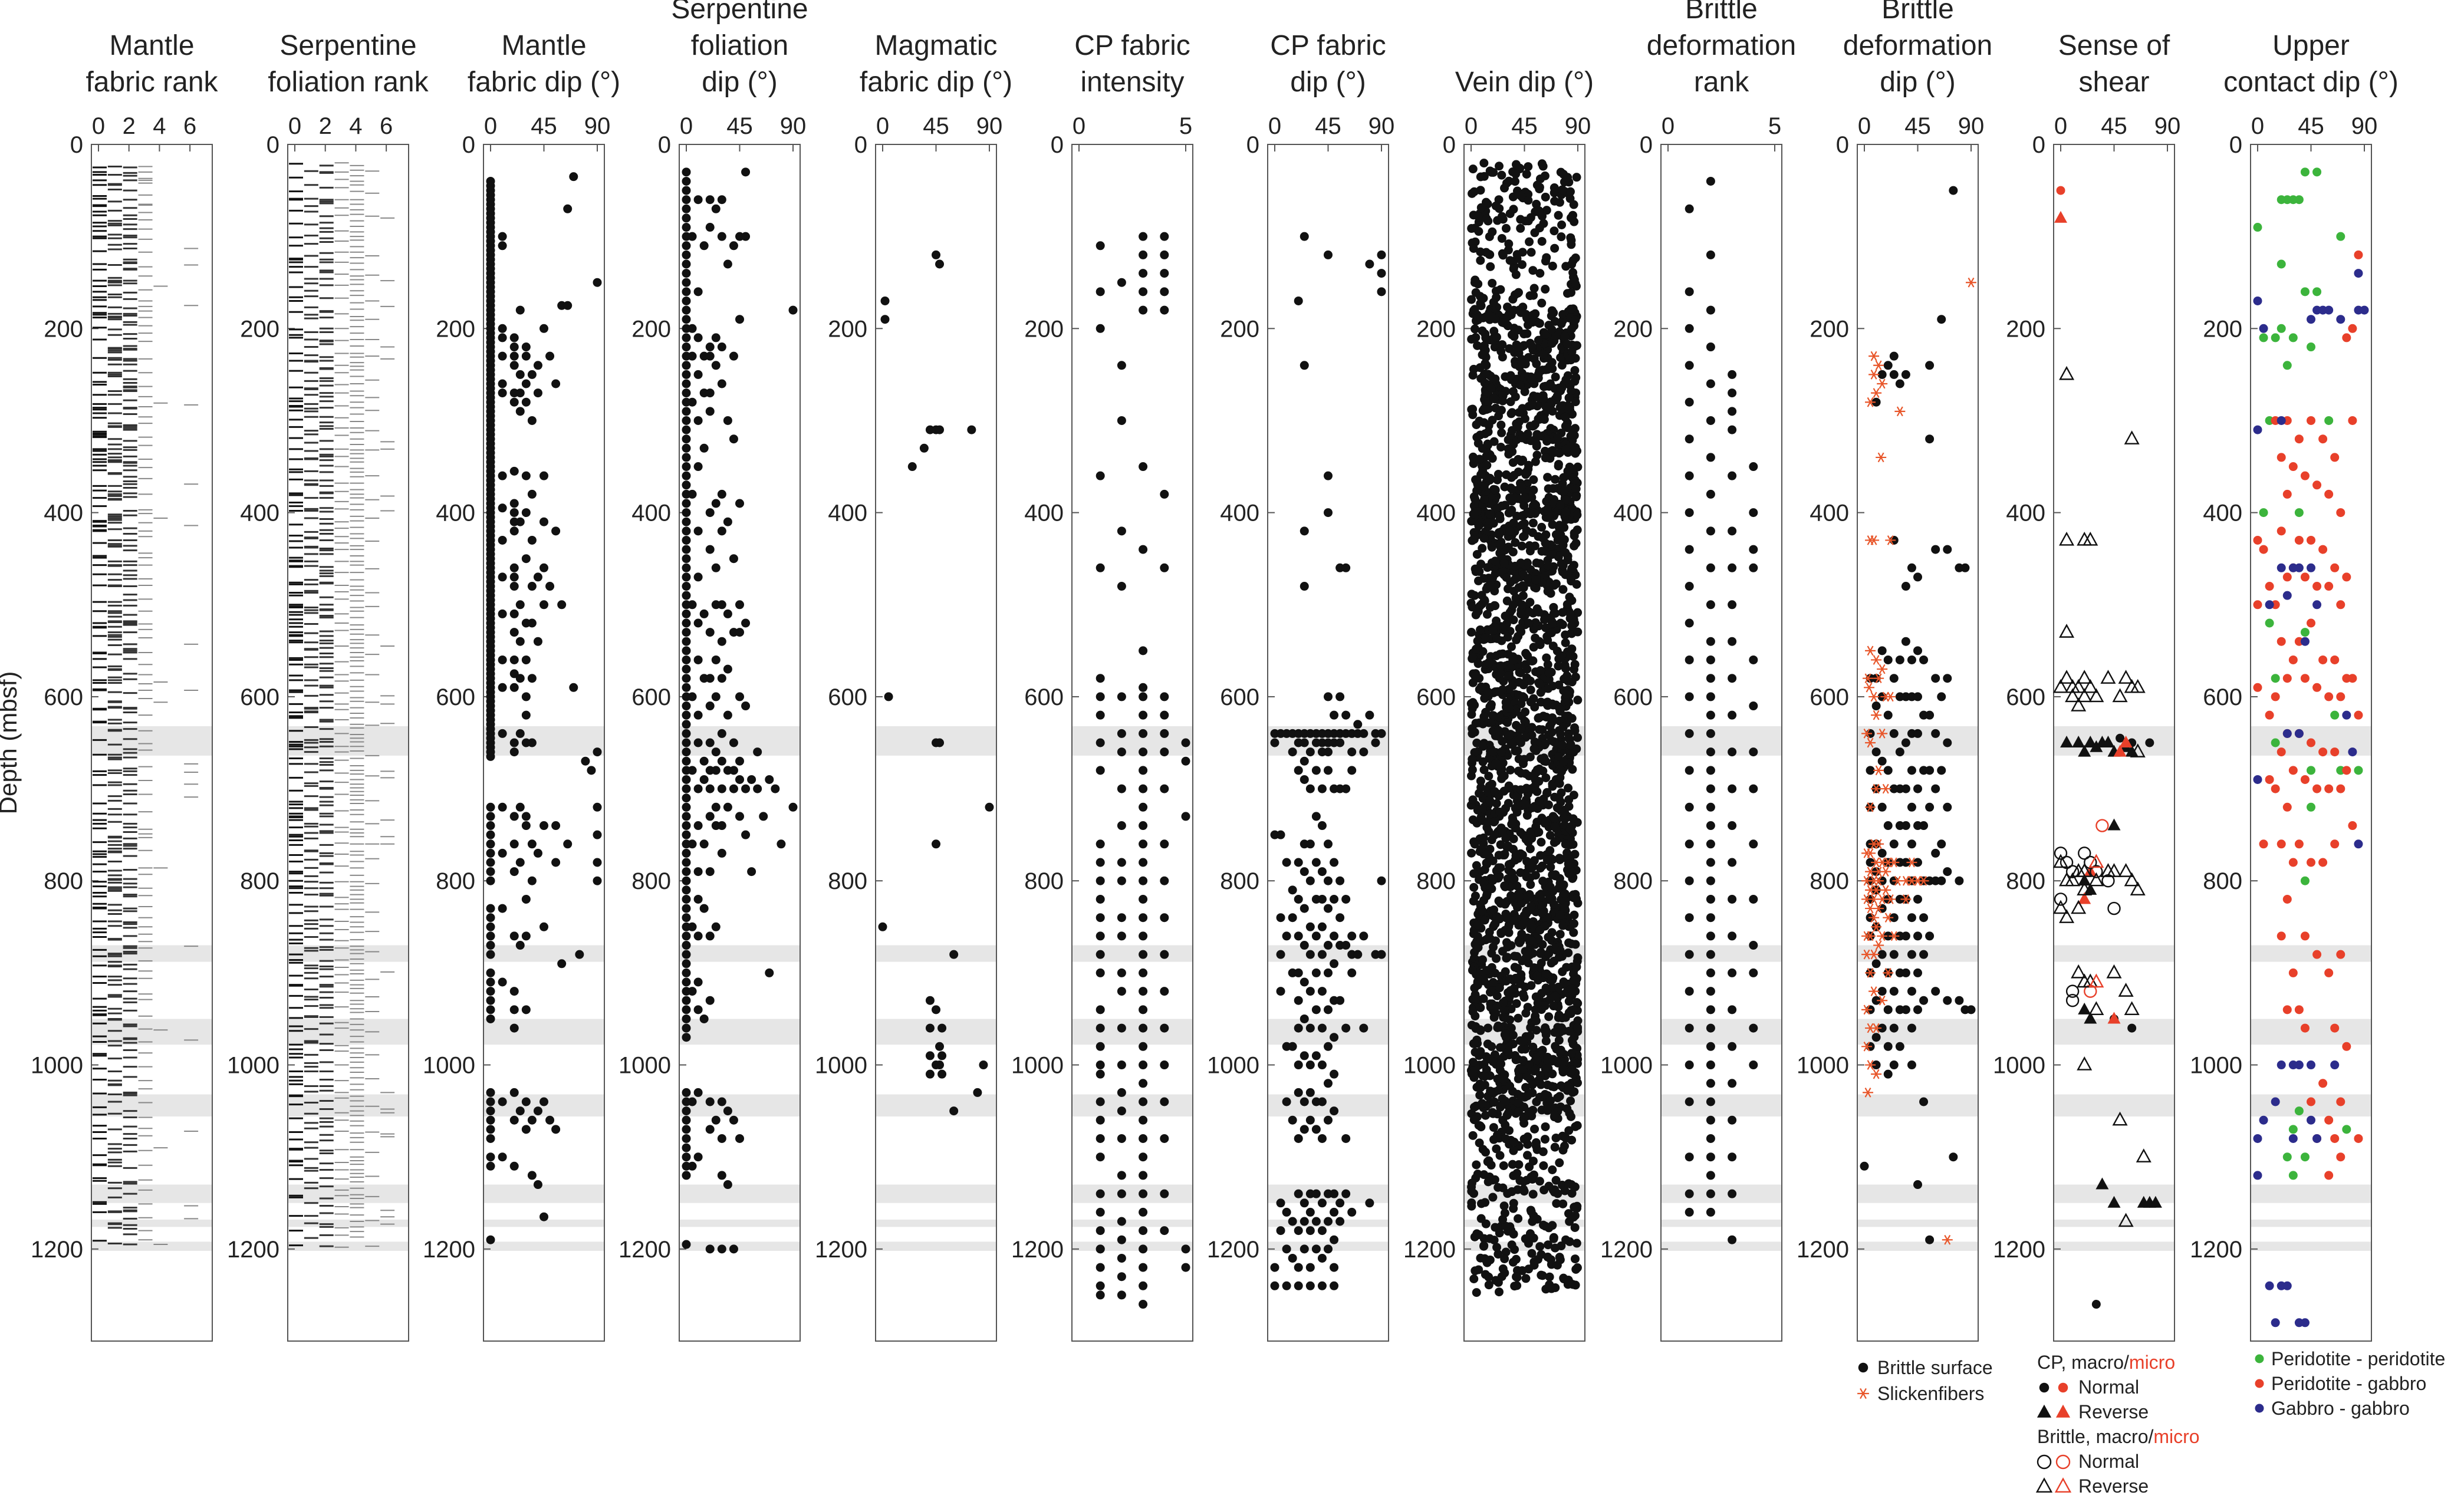  I want to click on panel-vein_dip: Vein dip (°) 0 45 90 0 200 400 600 800 1000 1200, so click(1499, 704).